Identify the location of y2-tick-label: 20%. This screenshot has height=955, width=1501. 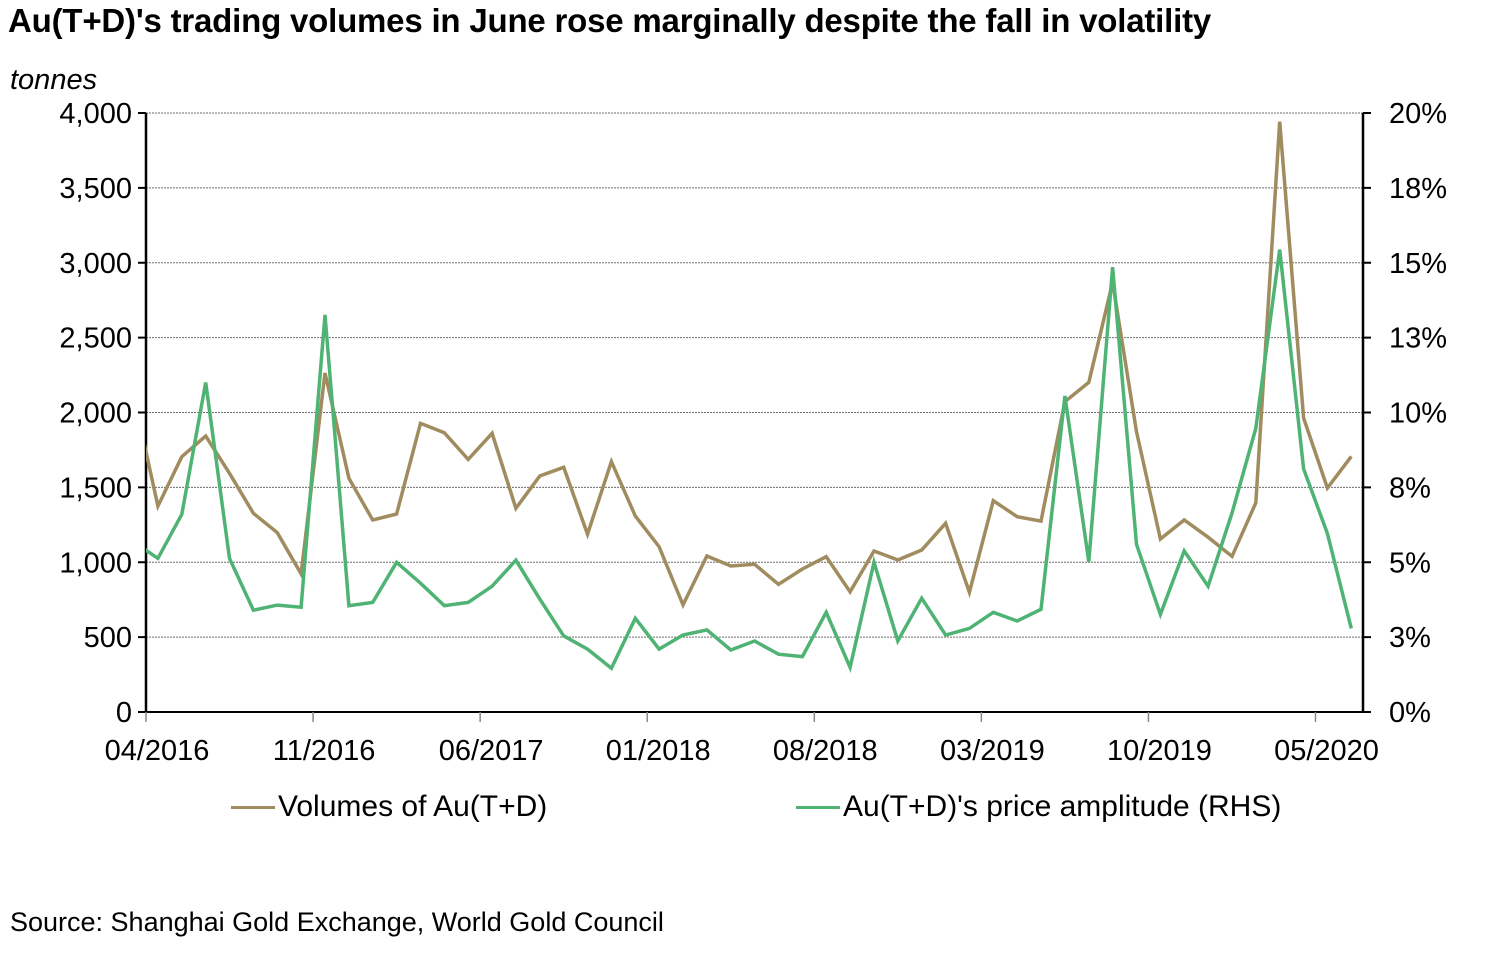
(1418, 114).